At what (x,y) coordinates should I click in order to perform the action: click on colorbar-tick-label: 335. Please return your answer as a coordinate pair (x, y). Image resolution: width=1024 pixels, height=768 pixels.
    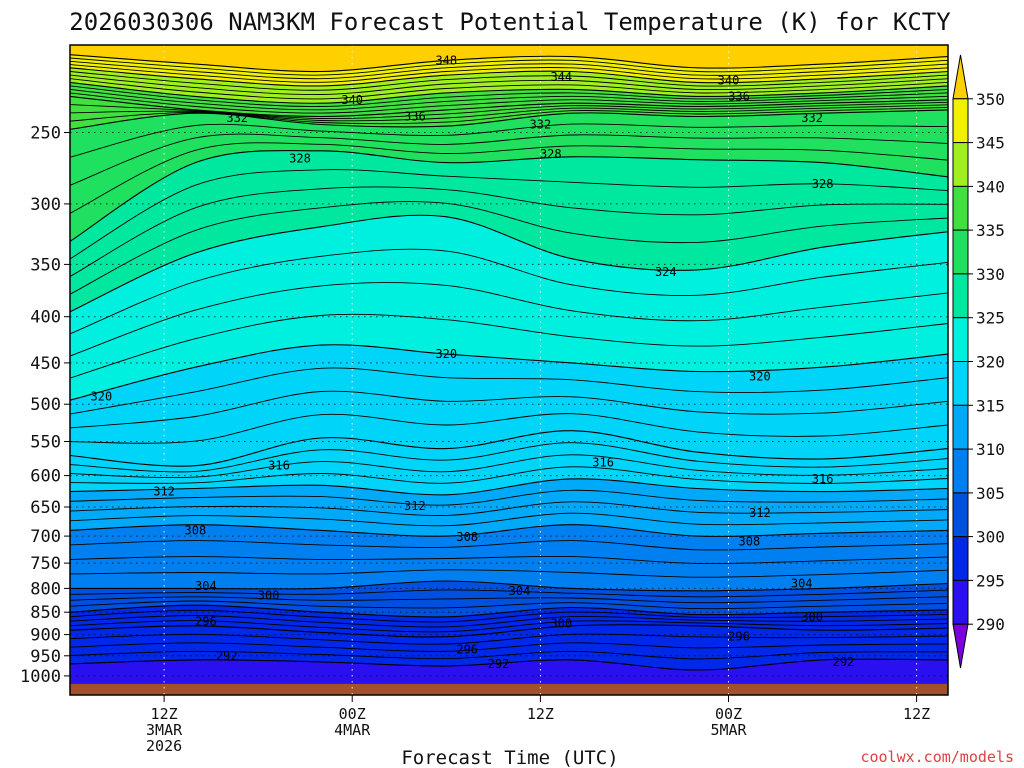
    Looking at the image, I should click on (990, 230).